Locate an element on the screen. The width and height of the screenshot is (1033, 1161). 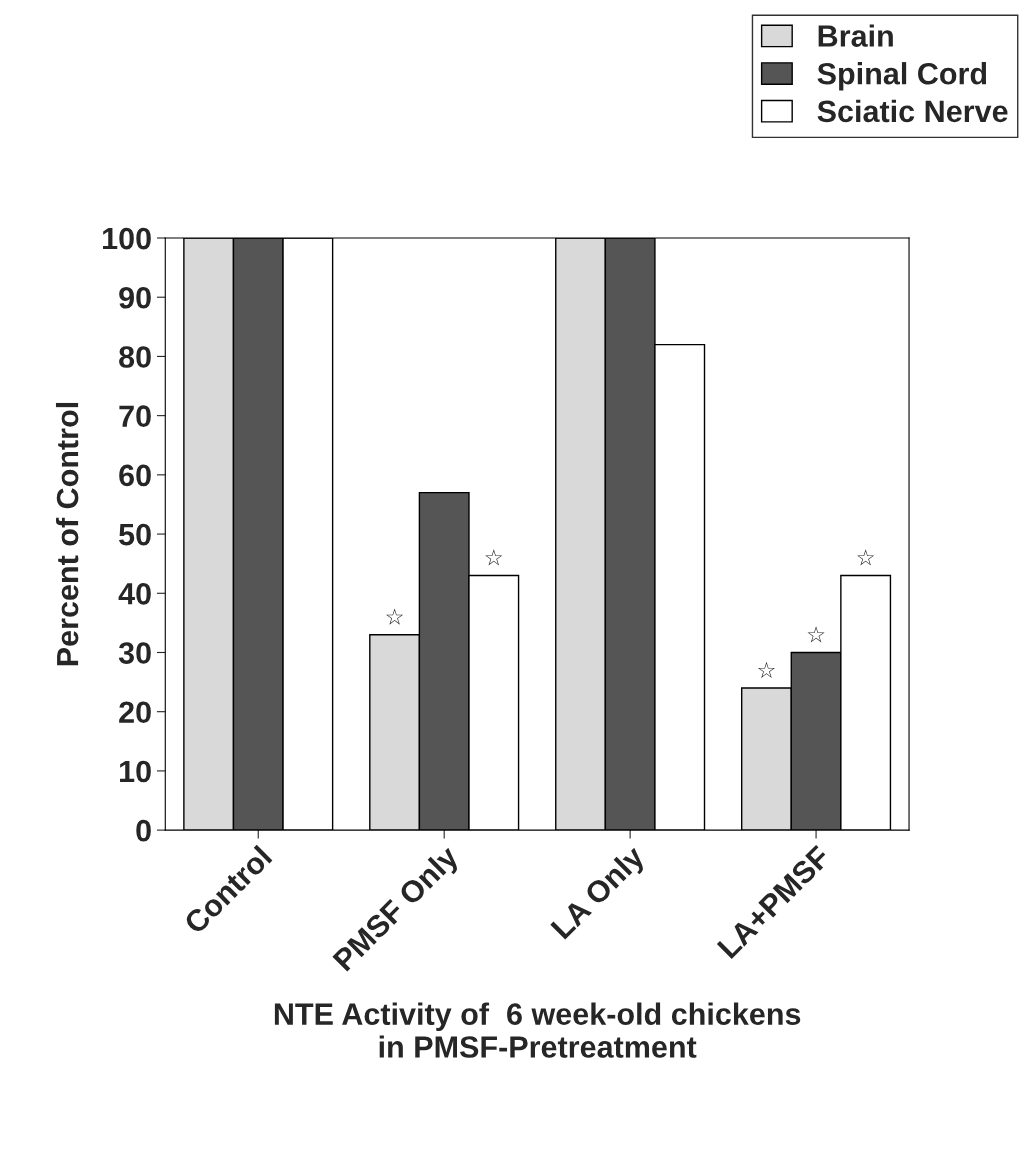
y-tick-label: 30 is located at coordinates (134, 653).